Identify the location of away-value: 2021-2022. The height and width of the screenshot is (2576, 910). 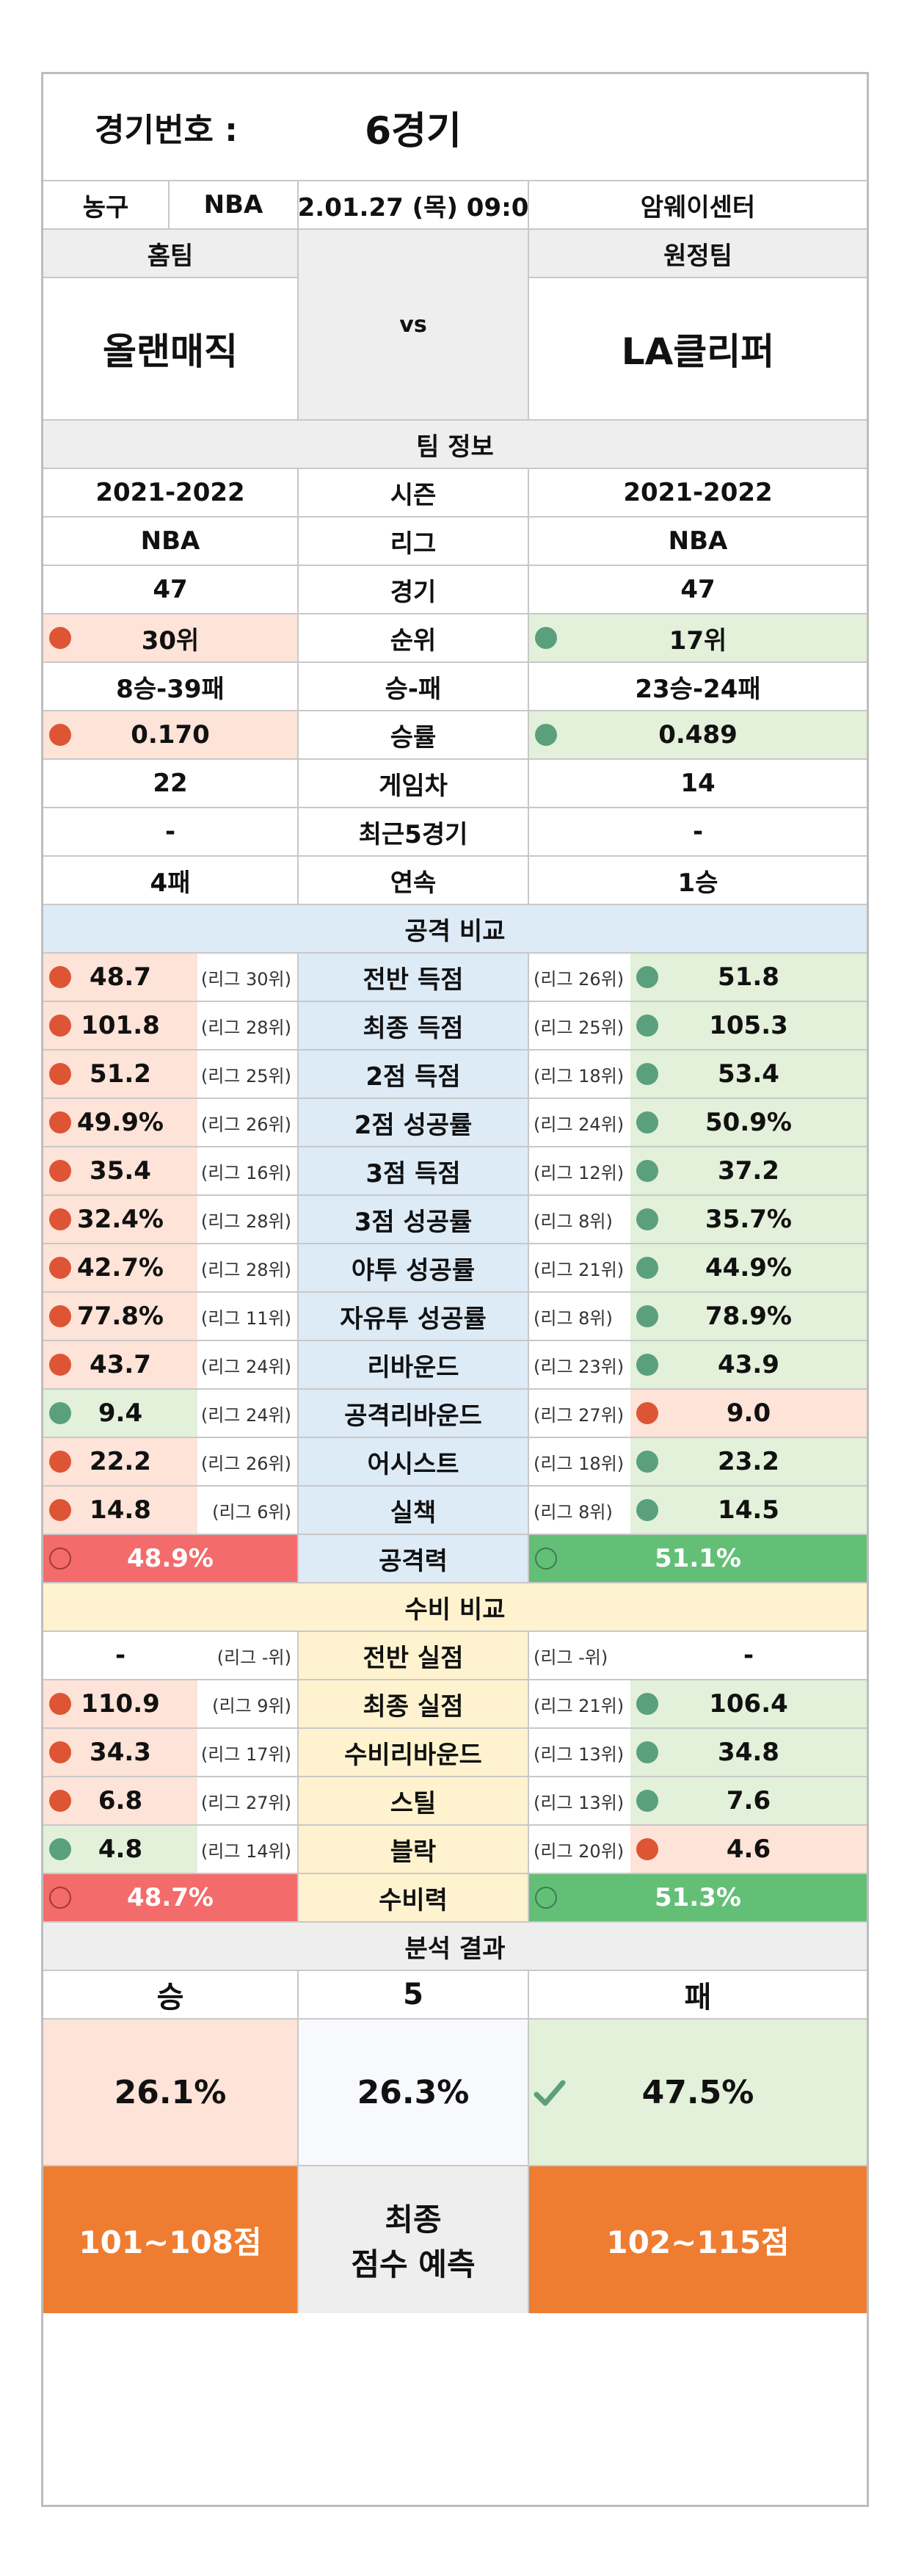
(698, 493).